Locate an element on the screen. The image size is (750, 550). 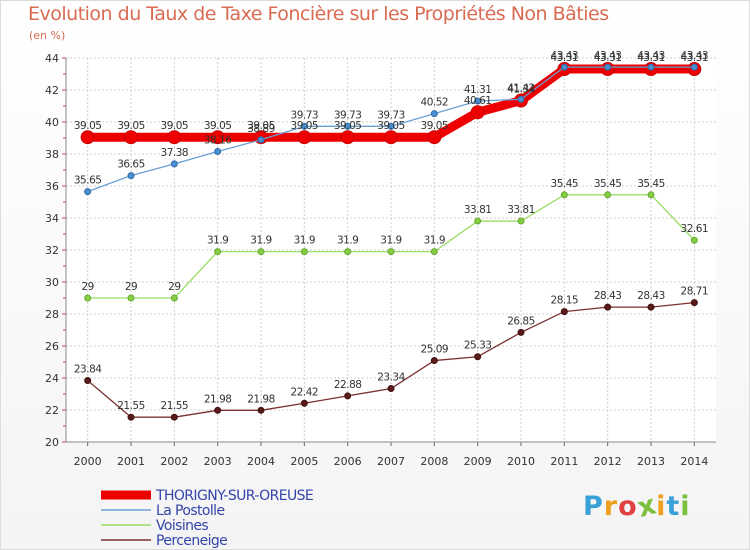
data-label-la-postolle: 35.65 is located at coordinates (88, 181).